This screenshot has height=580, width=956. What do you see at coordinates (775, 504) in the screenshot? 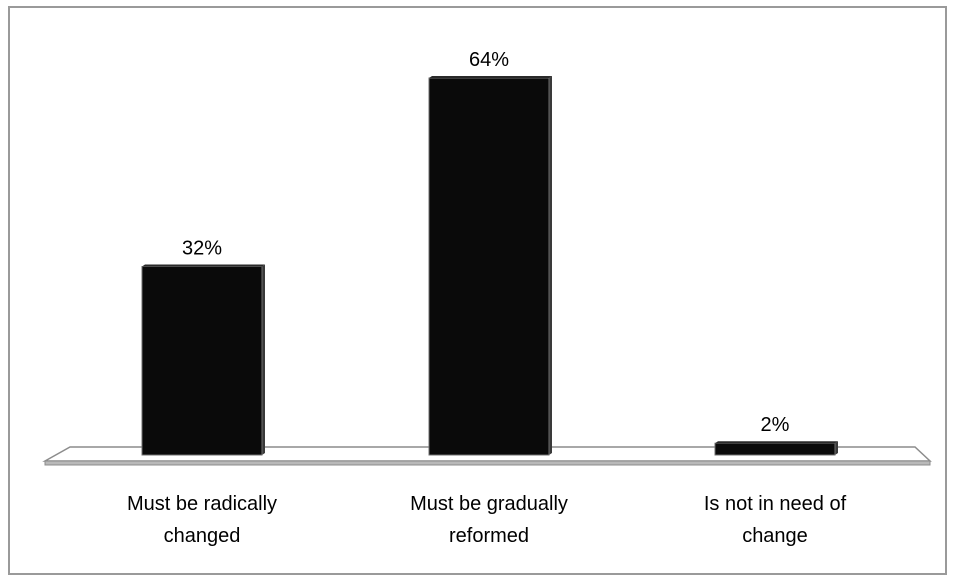
I see `category-label-2-line-0: Is not in need of` at bounding box center [775, 504].